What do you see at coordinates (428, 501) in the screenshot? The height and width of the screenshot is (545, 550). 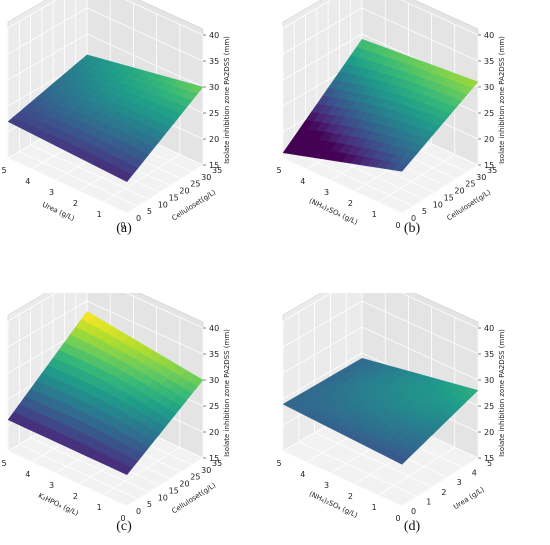 I see `y-tick-label: 1` at bounding box center [428, 501].